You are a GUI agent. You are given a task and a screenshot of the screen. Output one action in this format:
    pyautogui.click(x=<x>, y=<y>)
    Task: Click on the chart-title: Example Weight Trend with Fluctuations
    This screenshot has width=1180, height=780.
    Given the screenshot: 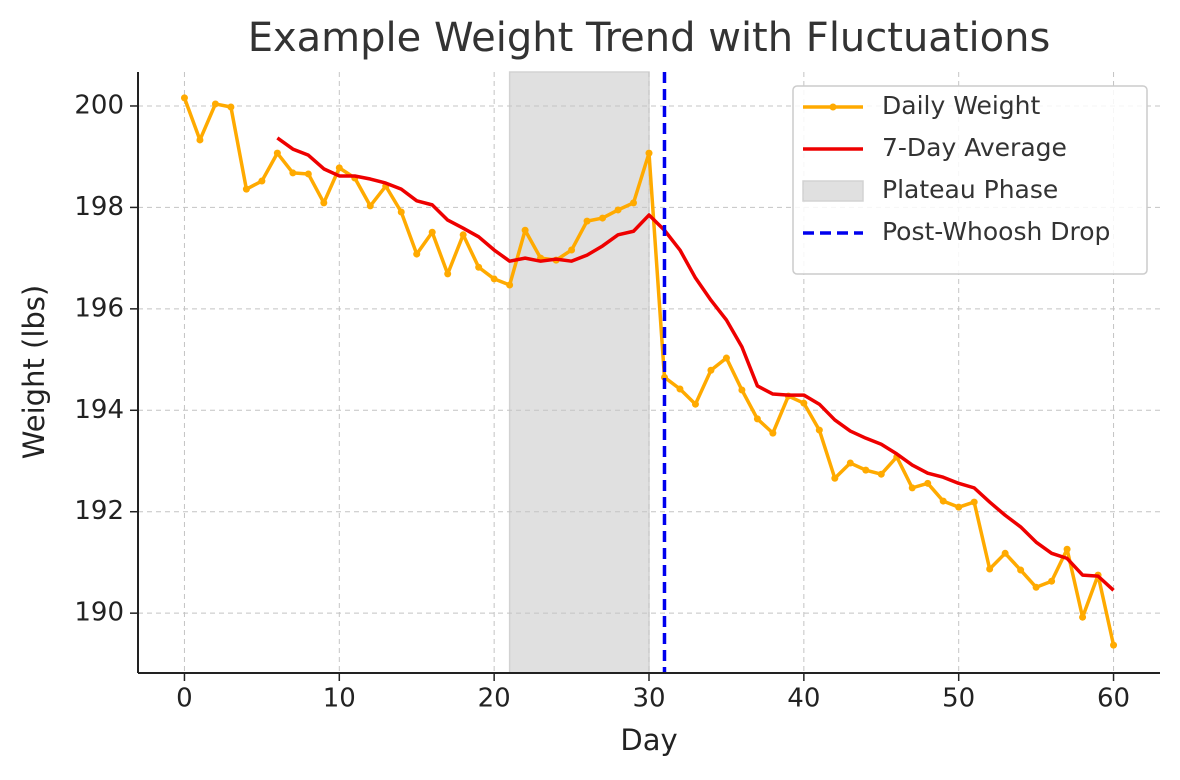 What is the action you would take?
    pyautogui.click(x=649, y=38)
    